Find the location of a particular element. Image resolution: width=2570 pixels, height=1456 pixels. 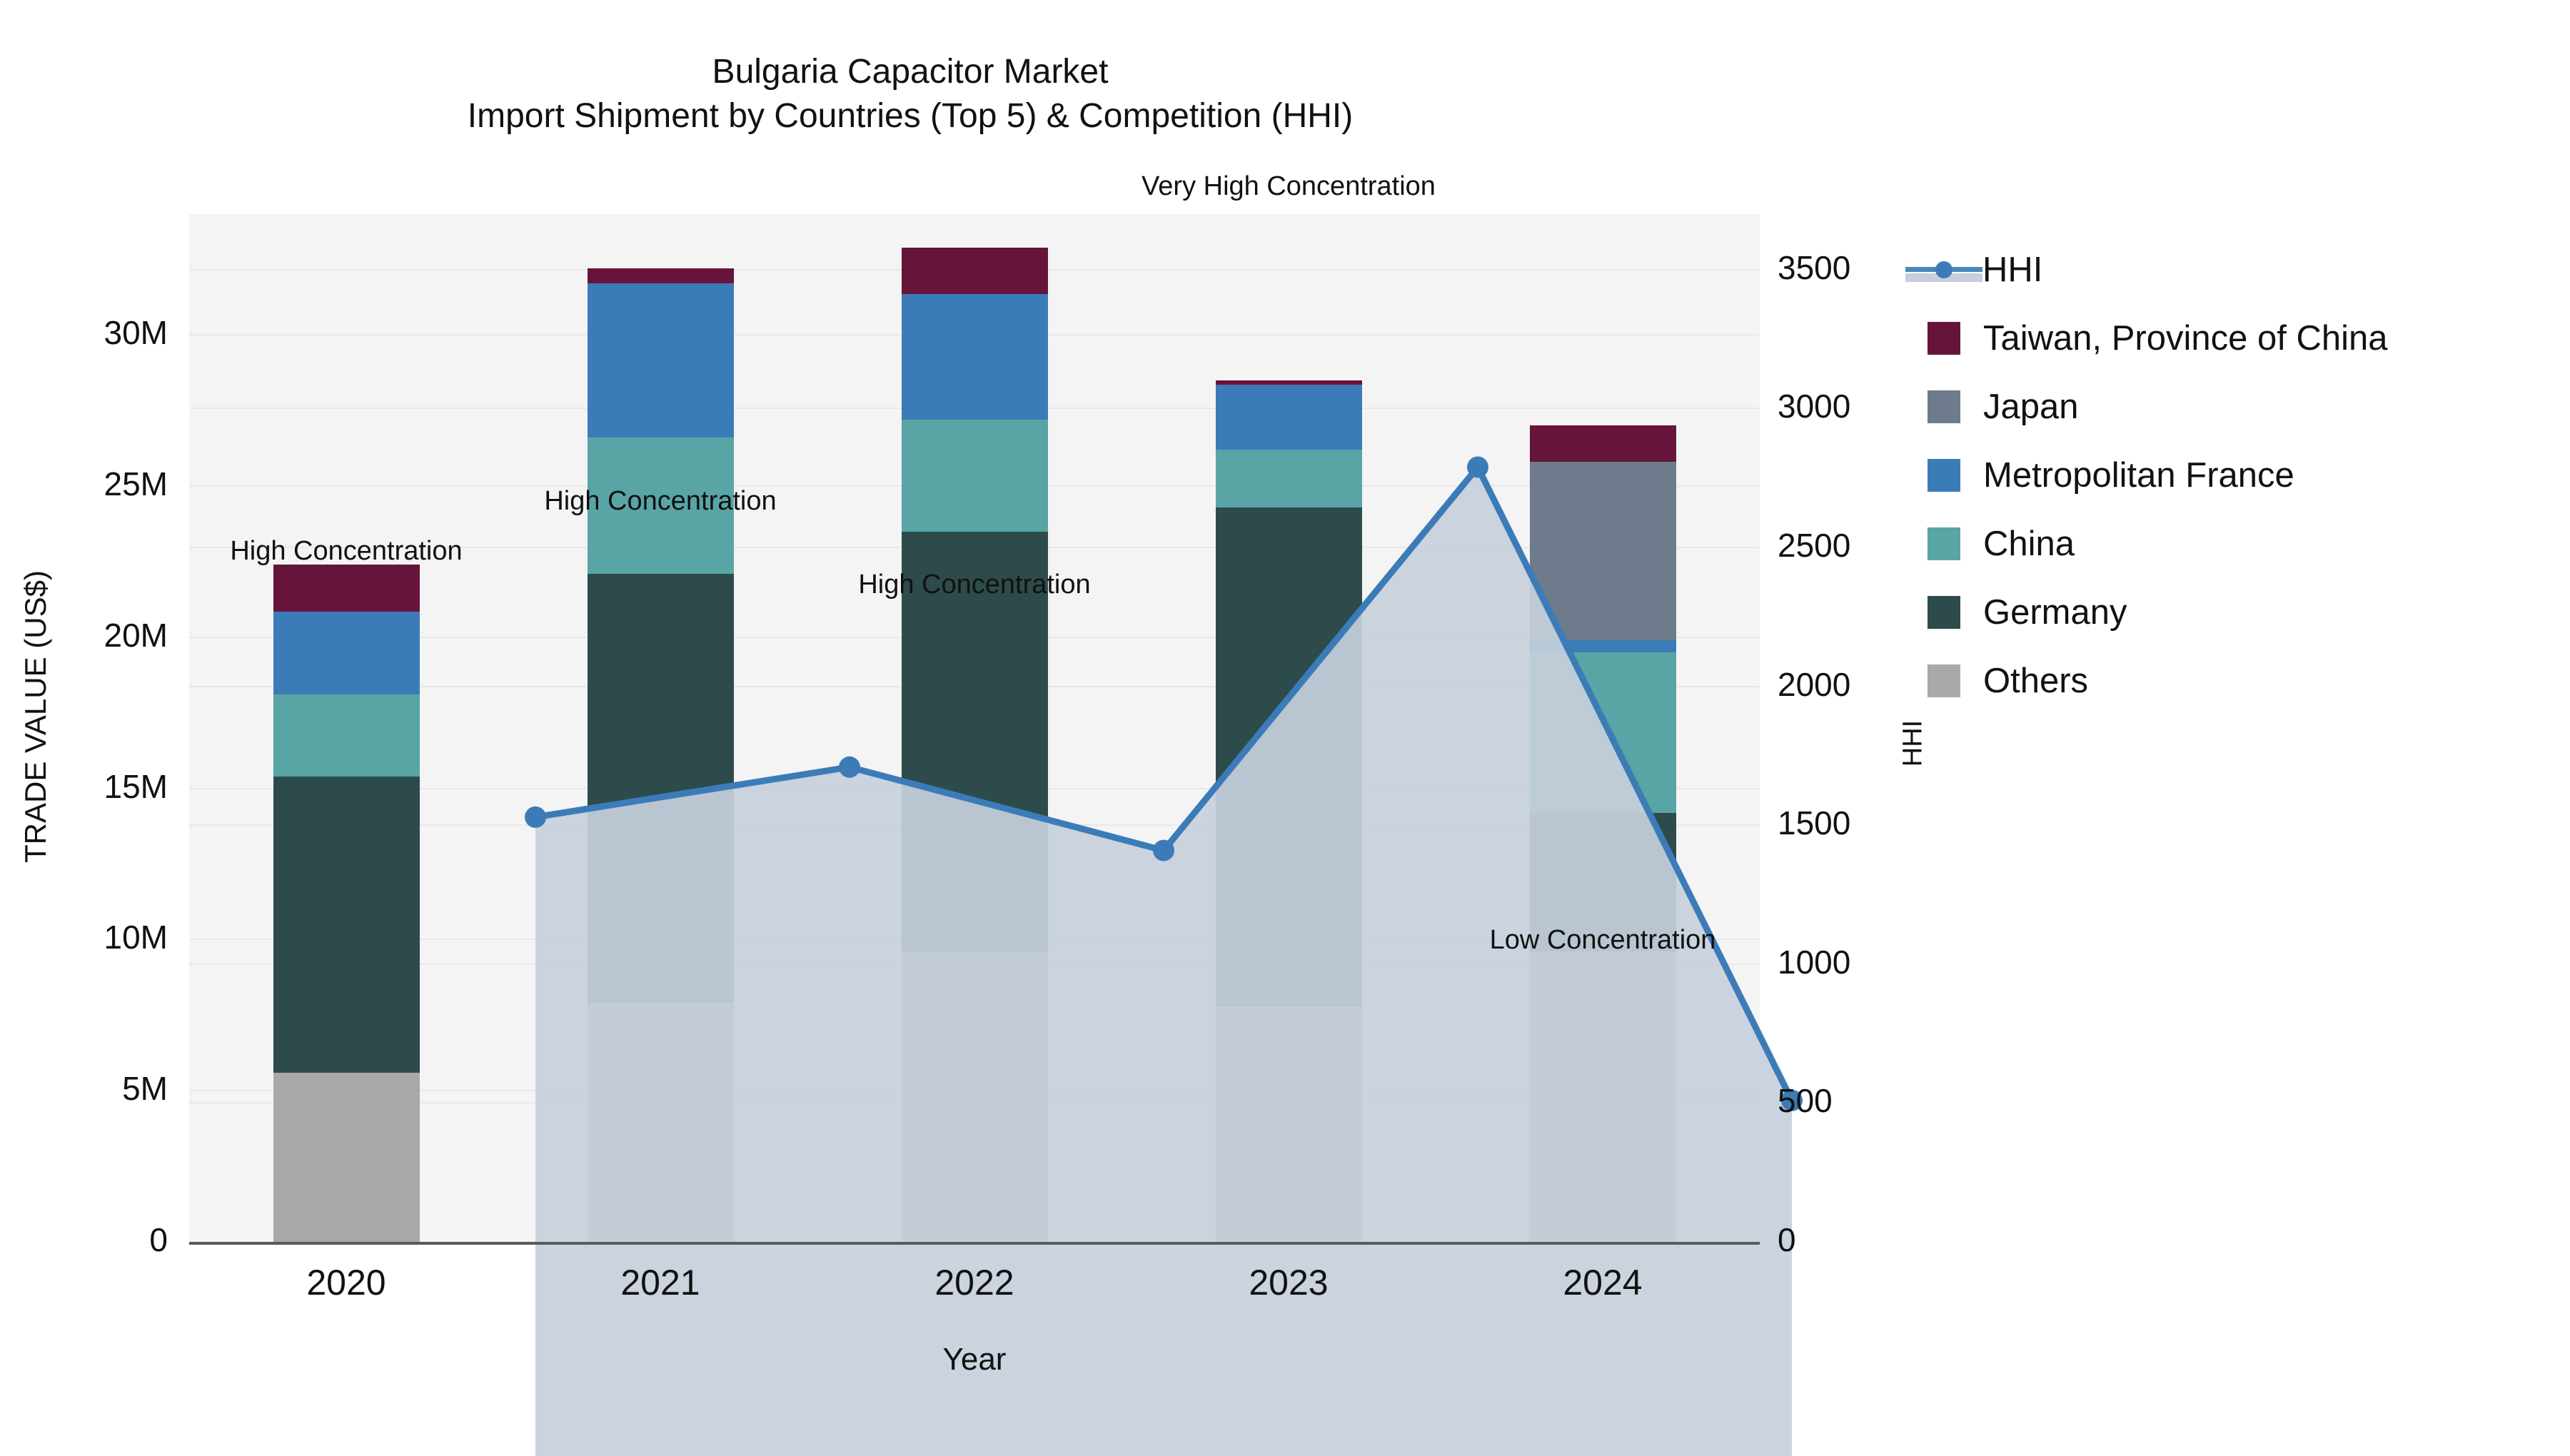

x-axis-label: Year is located at coordinates (974, 1359).